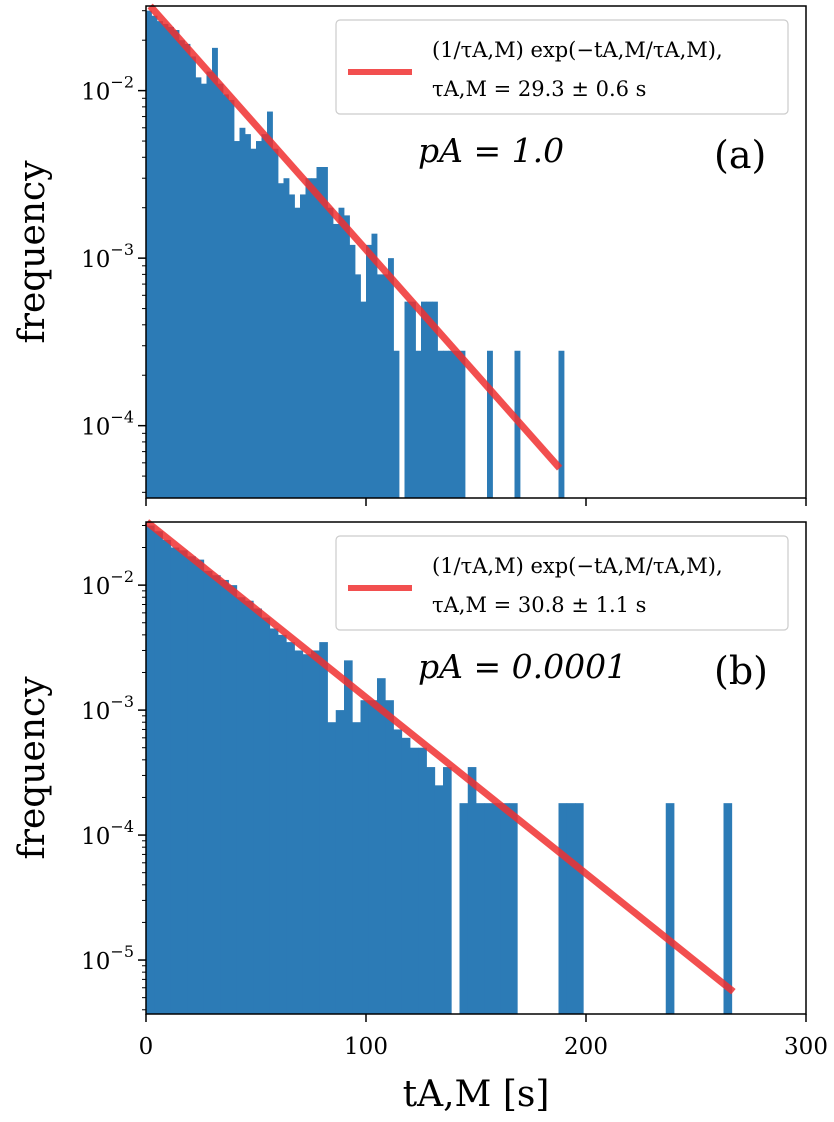 The width and height of the screenshot is (834, 1122). I want to click on y-tick-label: 10⁻², so click(107, 89).